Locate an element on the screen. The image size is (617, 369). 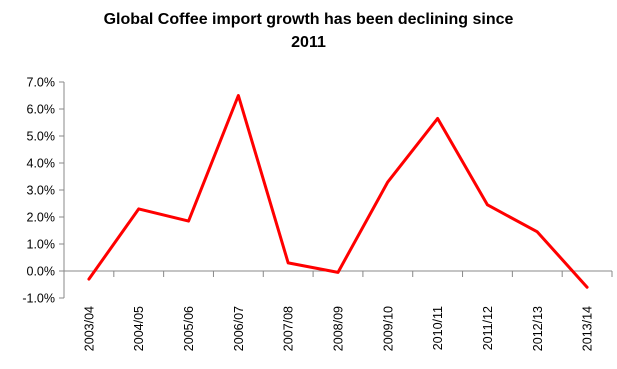
y-tick-label: 6.0% is located at coordinates (41, 110).